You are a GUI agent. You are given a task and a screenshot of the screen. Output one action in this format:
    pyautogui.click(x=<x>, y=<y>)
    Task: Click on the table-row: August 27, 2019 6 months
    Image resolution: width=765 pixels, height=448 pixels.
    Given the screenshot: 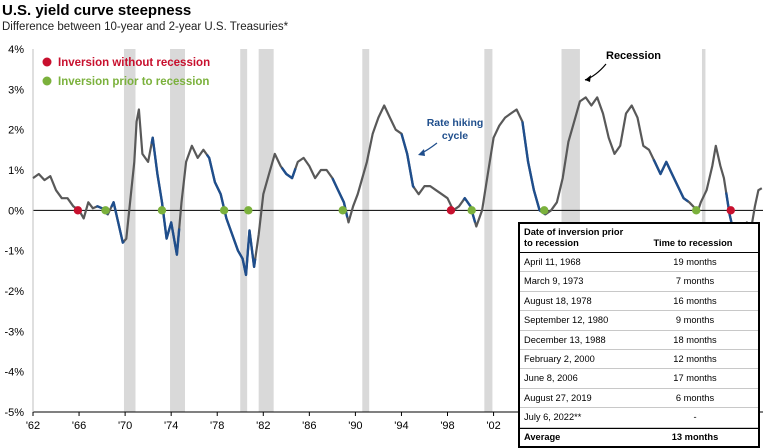 What is the action you would take?
    pyautogui.click(x=639, y=399)
    